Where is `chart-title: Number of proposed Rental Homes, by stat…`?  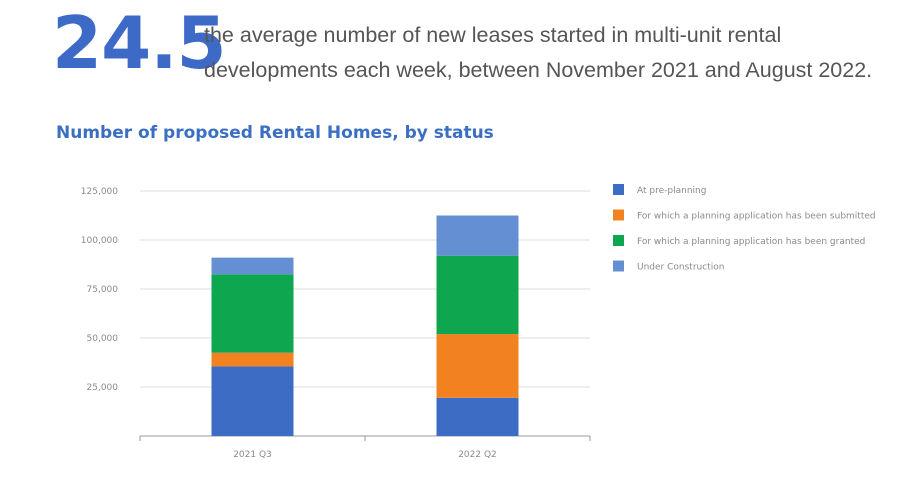 chart-title: Number of proposed Rental Homes, by stat… is located at coordinates (275, 133).